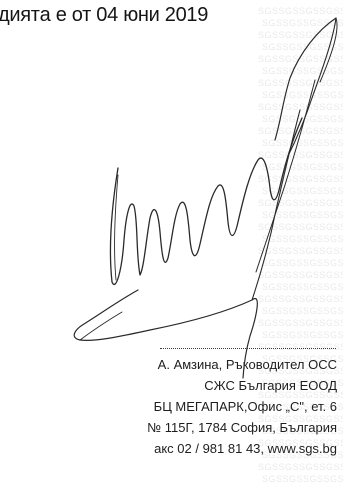 The height and width of the screenshot is (483, 343). Describe the element at coordinates (104, 15) in the screenshot. I see `date-line-fragment: диятa е от 04 юни 2019` at that location.